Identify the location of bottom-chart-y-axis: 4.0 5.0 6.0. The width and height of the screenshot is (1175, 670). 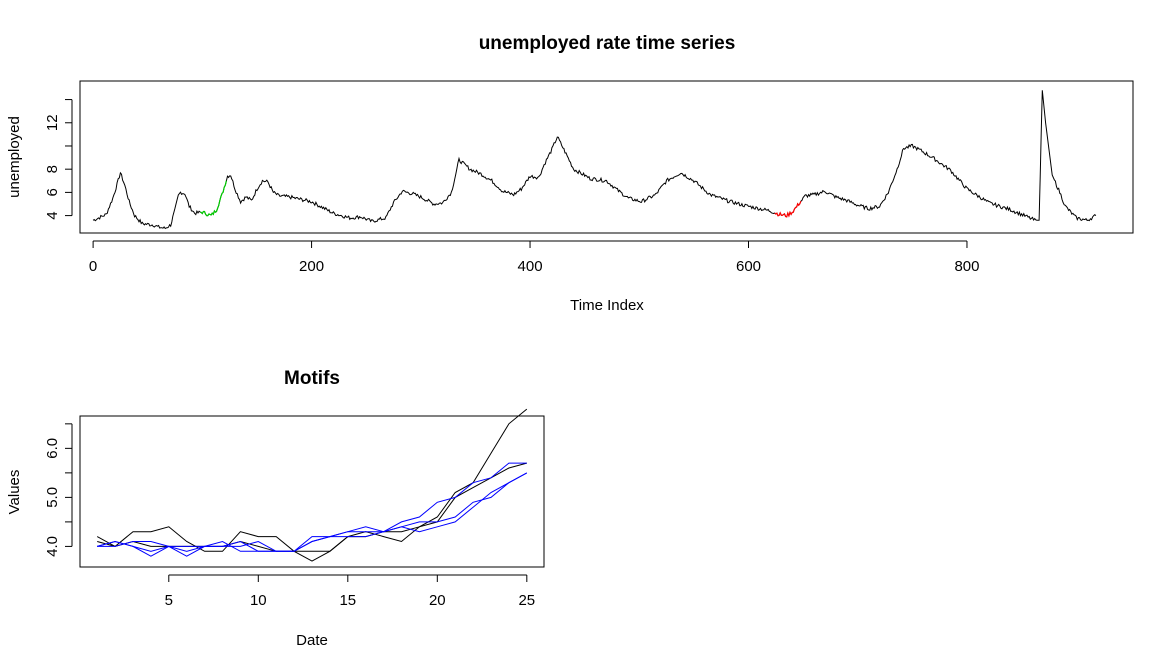
(58, 490).